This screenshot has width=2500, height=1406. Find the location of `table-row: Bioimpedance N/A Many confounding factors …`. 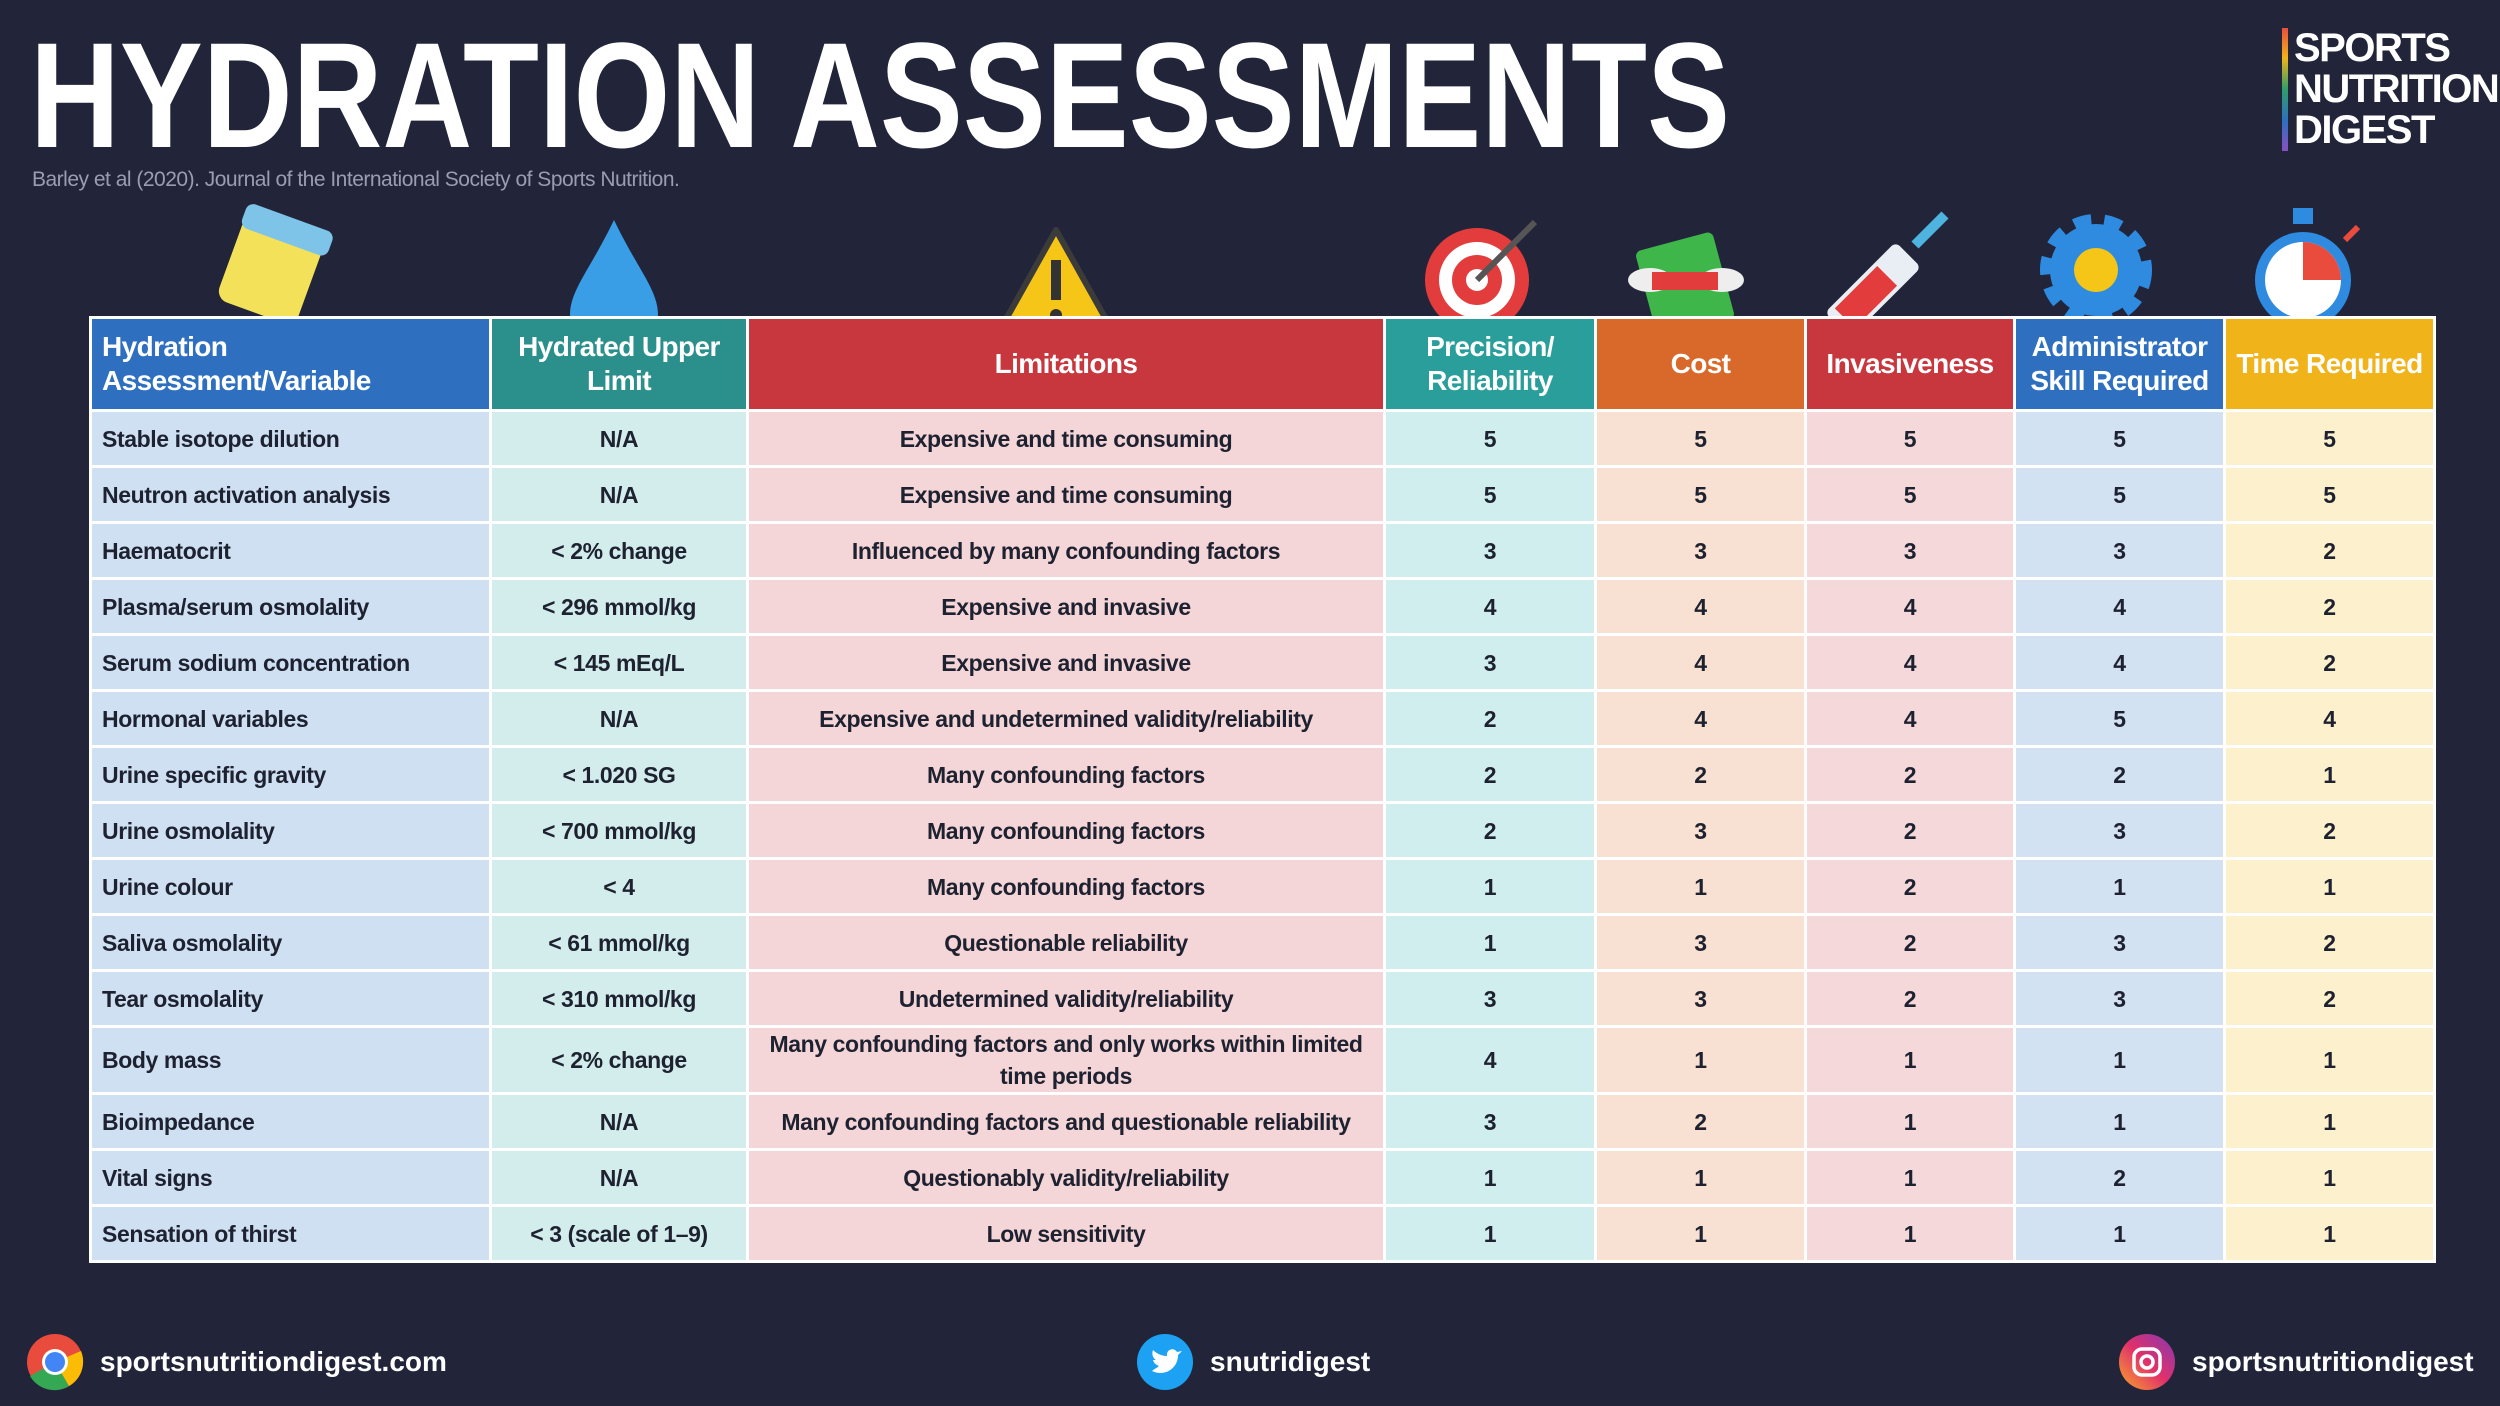

table-row: Bioimpedance N/A Many confounding factors … is located at coordinates (1262, 1121).